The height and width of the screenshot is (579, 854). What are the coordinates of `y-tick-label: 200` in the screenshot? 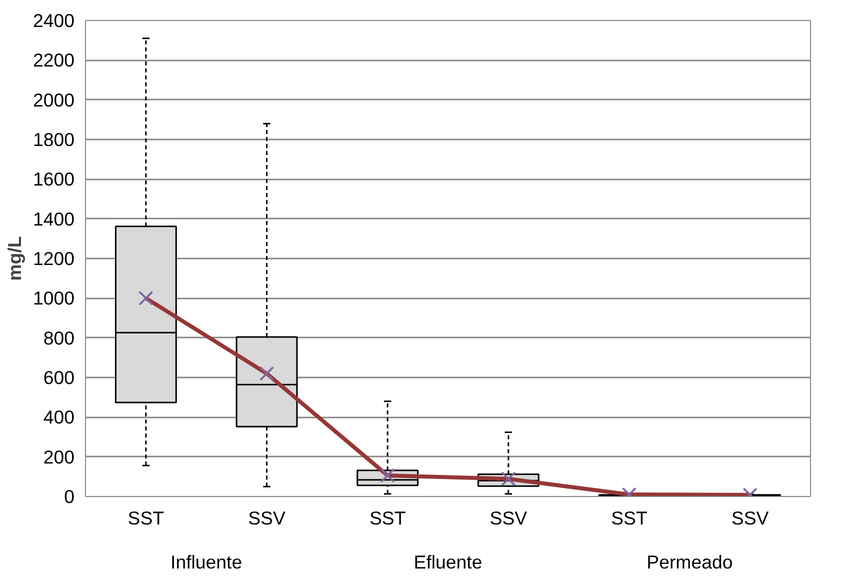 It's located at (59, 457).